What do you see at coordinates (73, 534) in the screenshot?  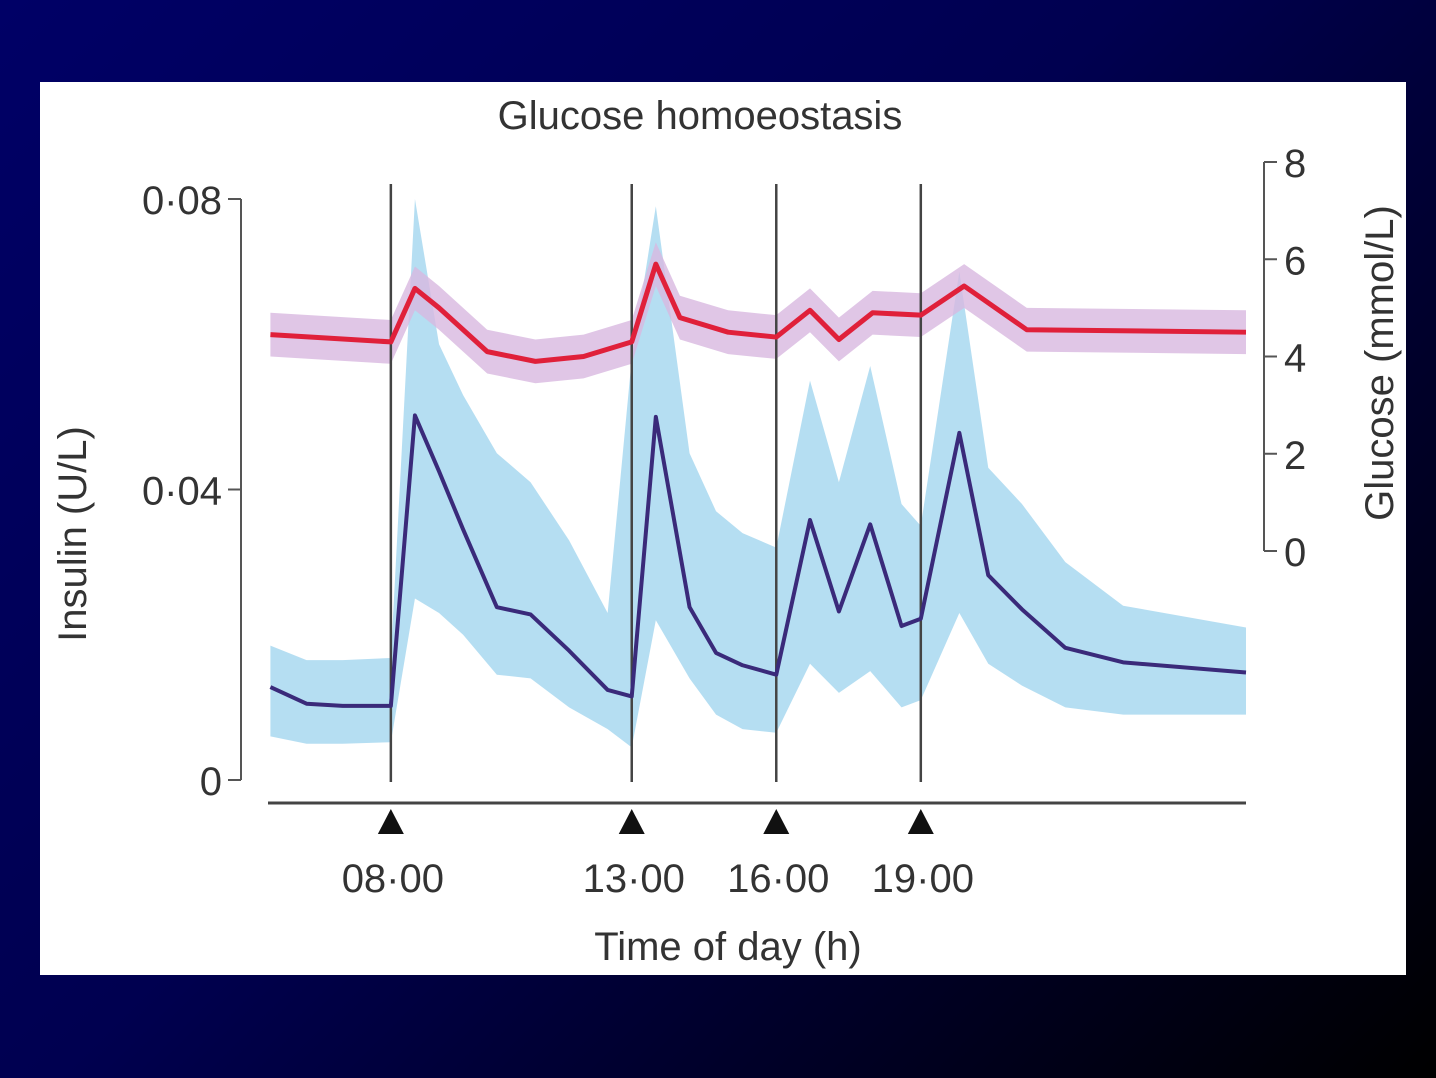 I see `left-axis-label: Insulin (U/L)` at bounding box center [73, 534].